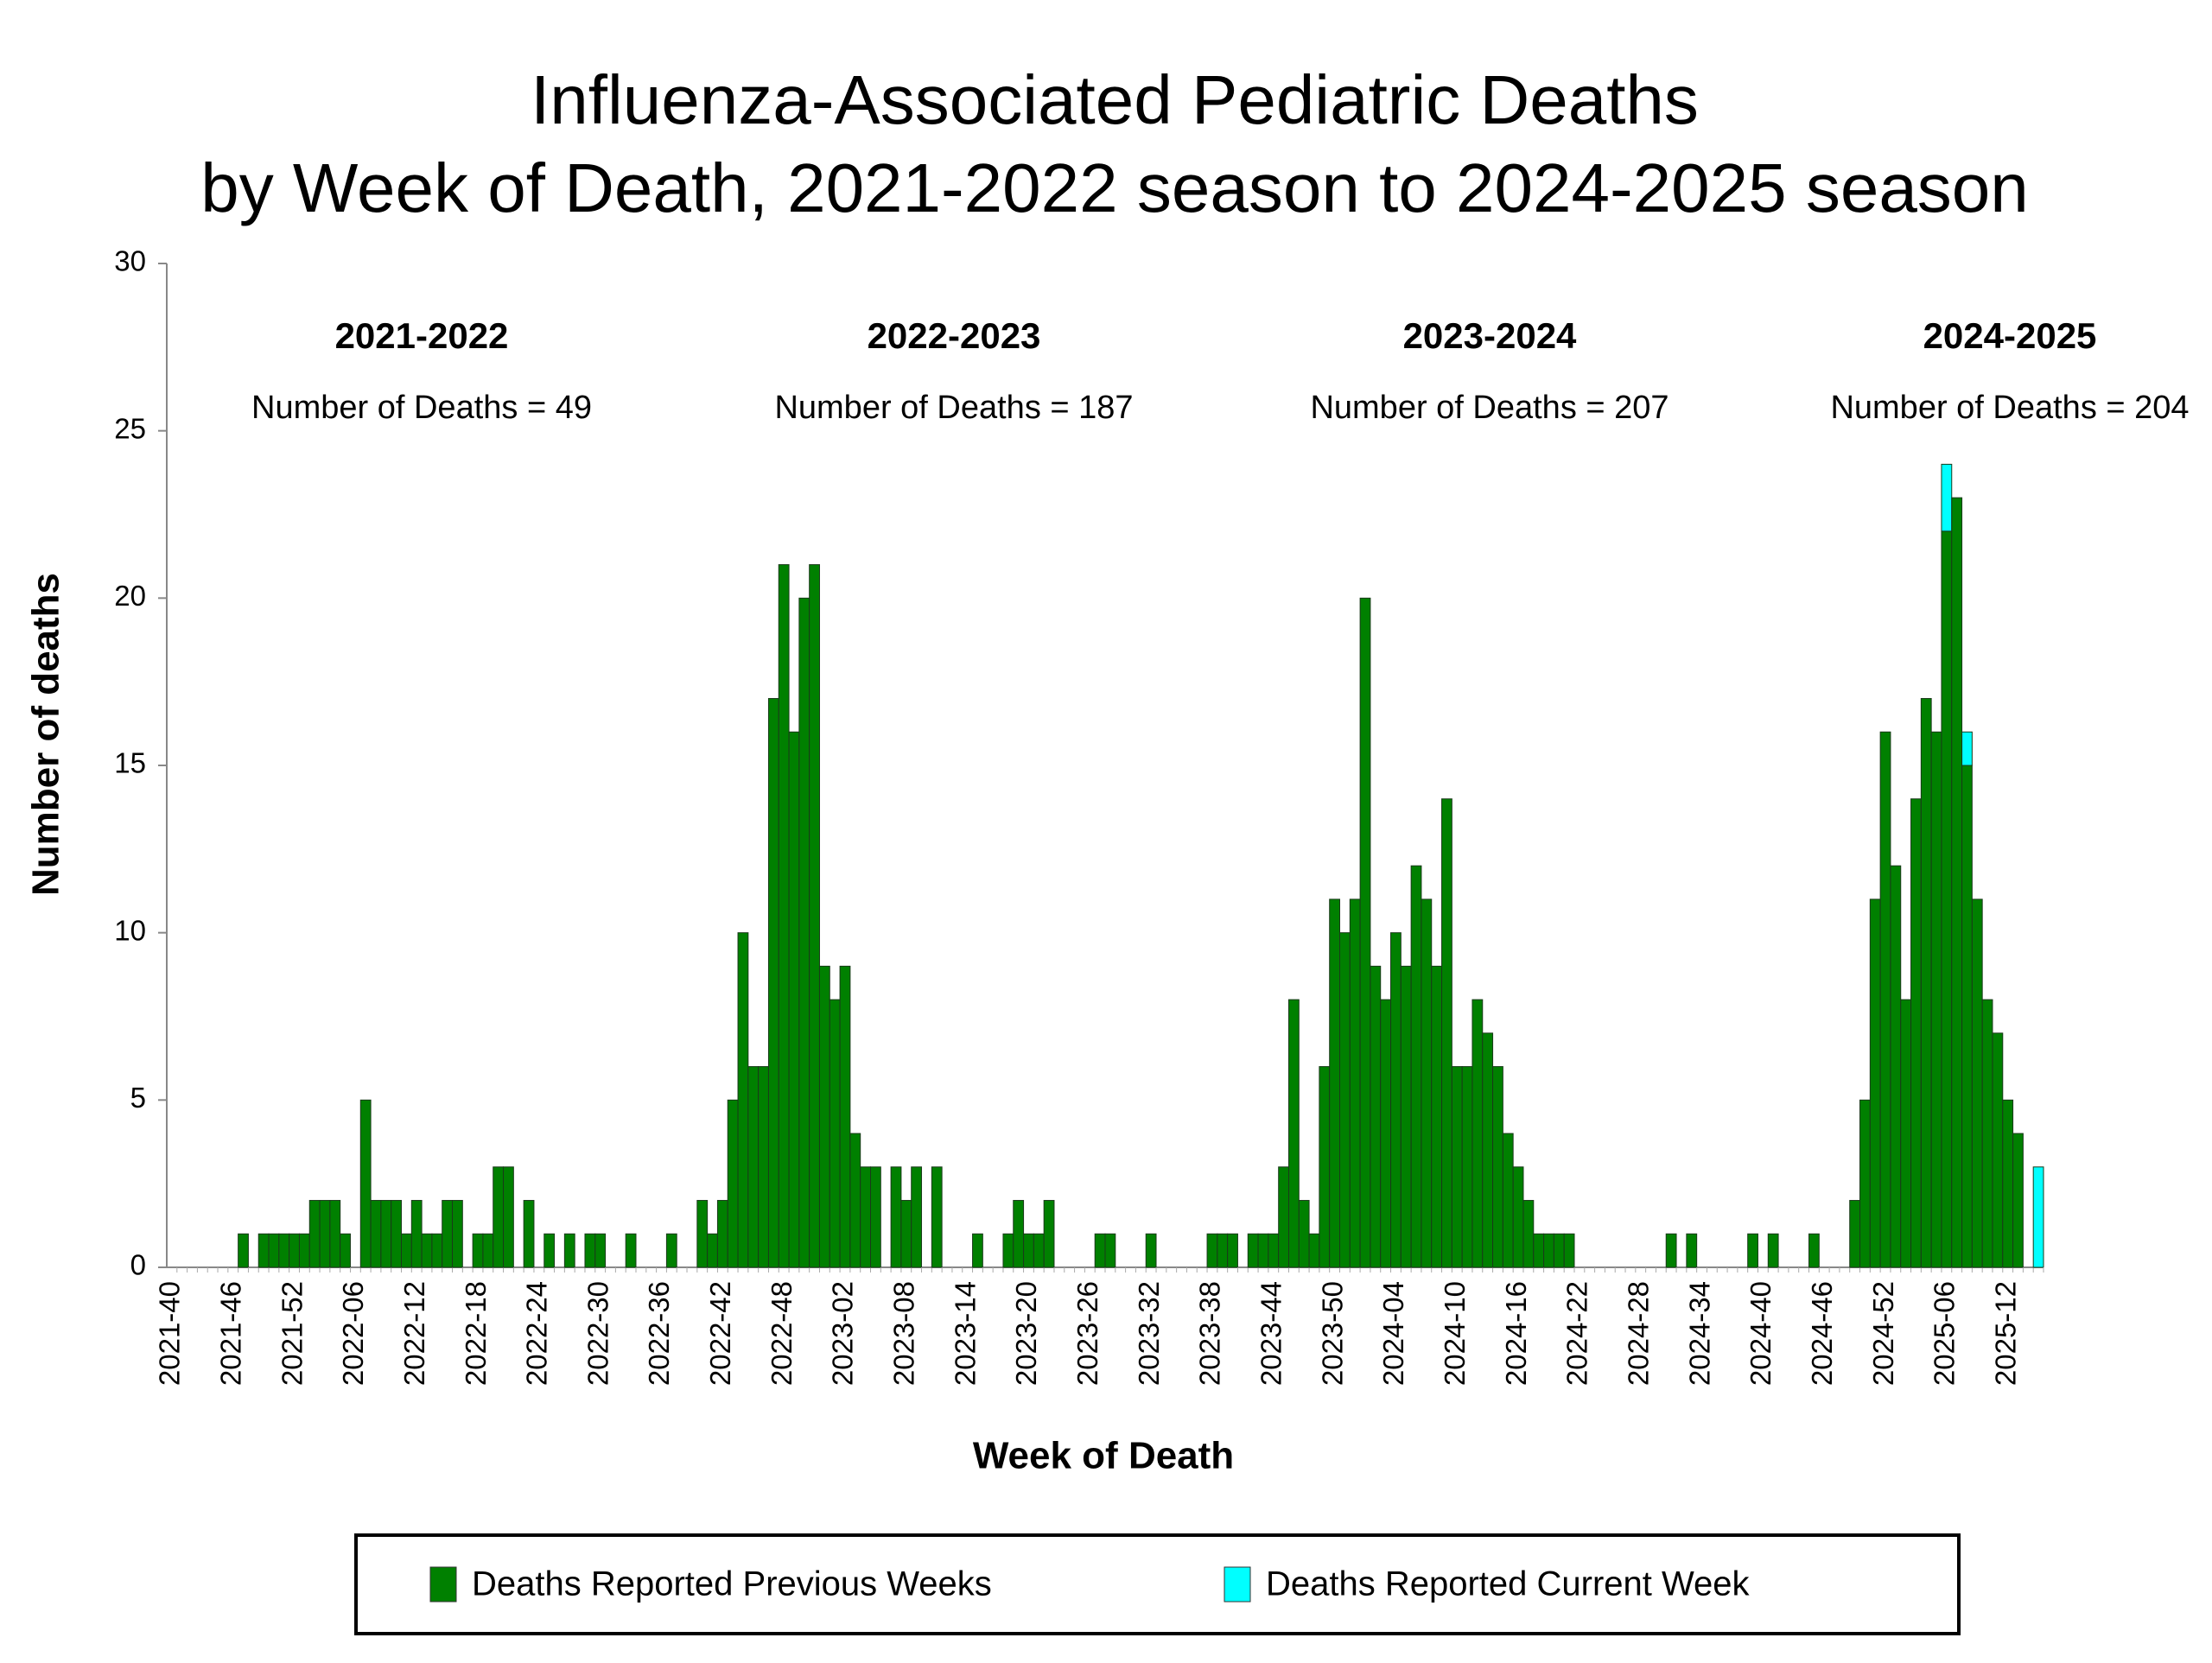 Image resolution: width=2212 pixels, height=1663 pixels. What do you see at coordinates (230, 1334) in the screenshot?
I see `x-tick-label: 2021-46` at bounding box center [230, 1334].